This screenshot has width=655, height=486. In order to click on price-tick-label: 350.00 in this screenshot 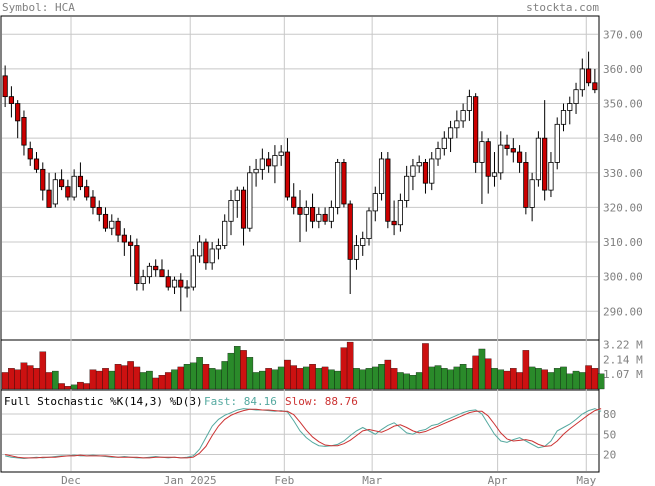, I will do `click(623, 104)`.